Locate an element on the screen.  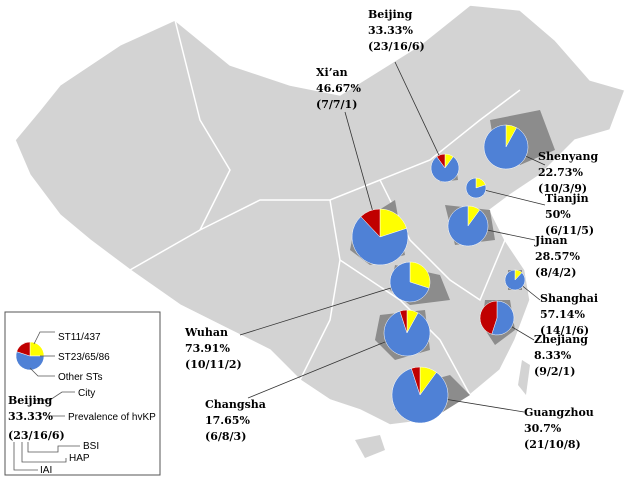
city-prevalence: 73.91% is located at coordinates (207, 348).